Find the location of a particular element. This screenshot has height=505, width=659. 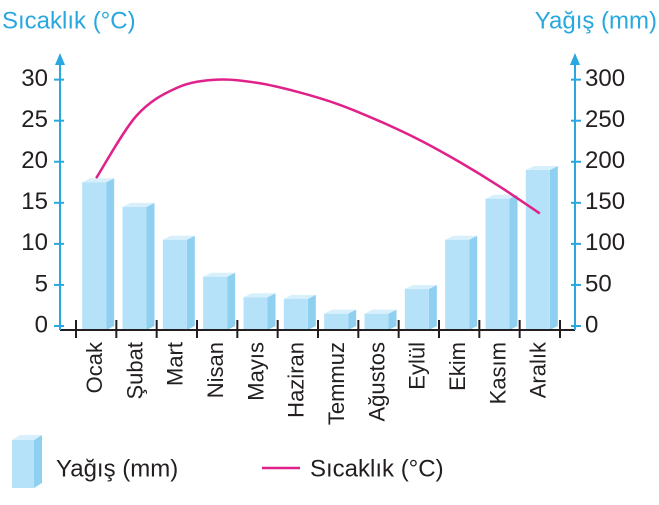

y2-tick-label: 300 is located at coordinates (605, 78).